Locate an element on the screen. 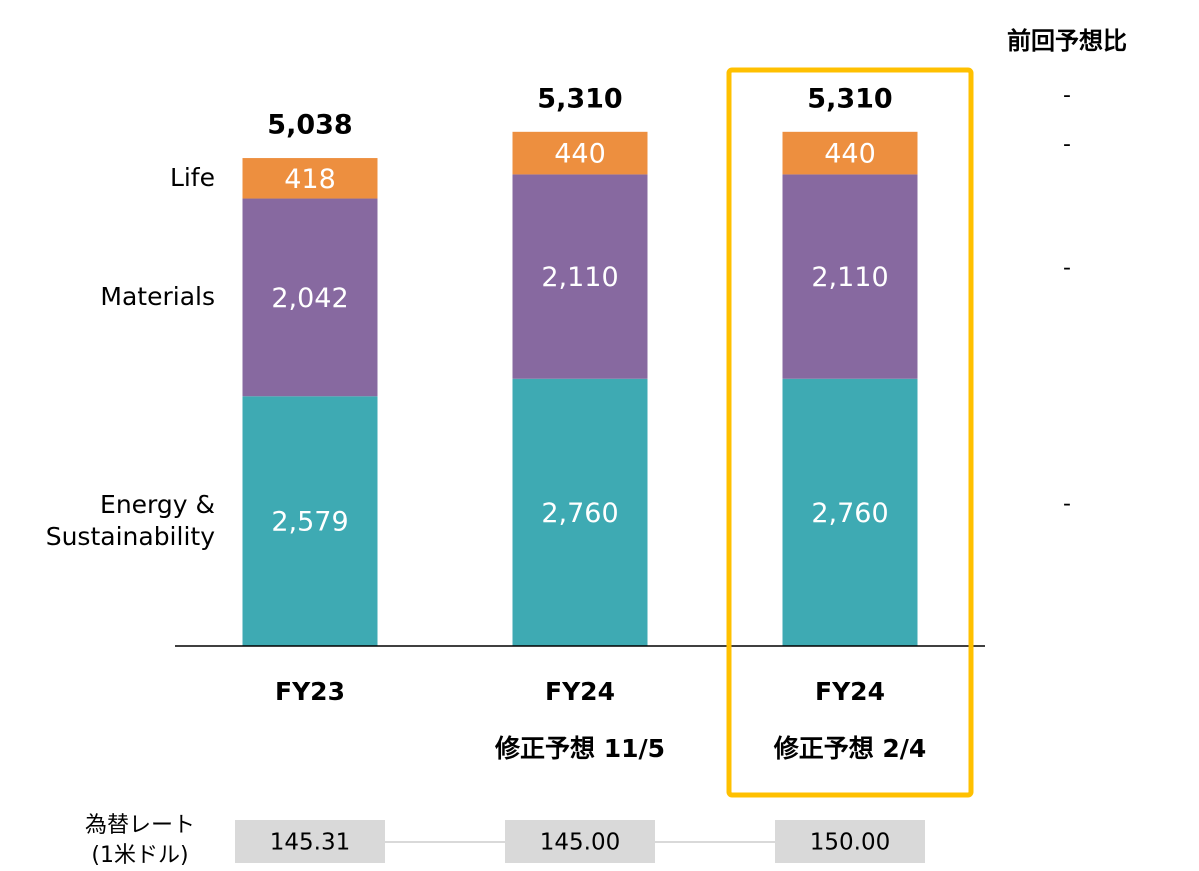 The width and height of the screenshot is (1199, 871). fx-label: (1米ドル) is located at coordinates (139, 855).